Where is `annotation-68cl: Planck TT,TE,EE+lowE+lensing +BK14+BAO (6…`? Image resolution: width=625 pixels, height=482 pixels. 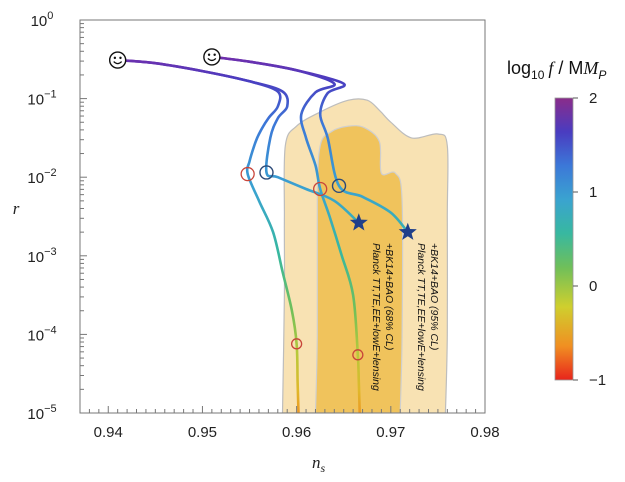
annotation-68cl: Planck TT,TE,EE+lowE+lensing +BK14+BAO (6… is located at coordinates (382, 317).